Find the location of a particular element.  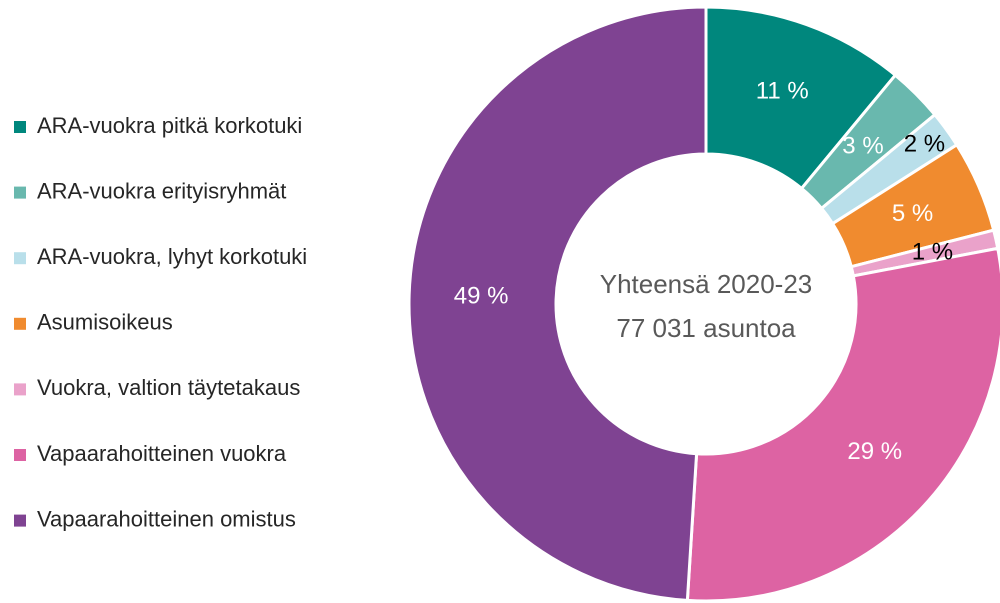

data-label: 11 % is located at coordinates (782, 91).